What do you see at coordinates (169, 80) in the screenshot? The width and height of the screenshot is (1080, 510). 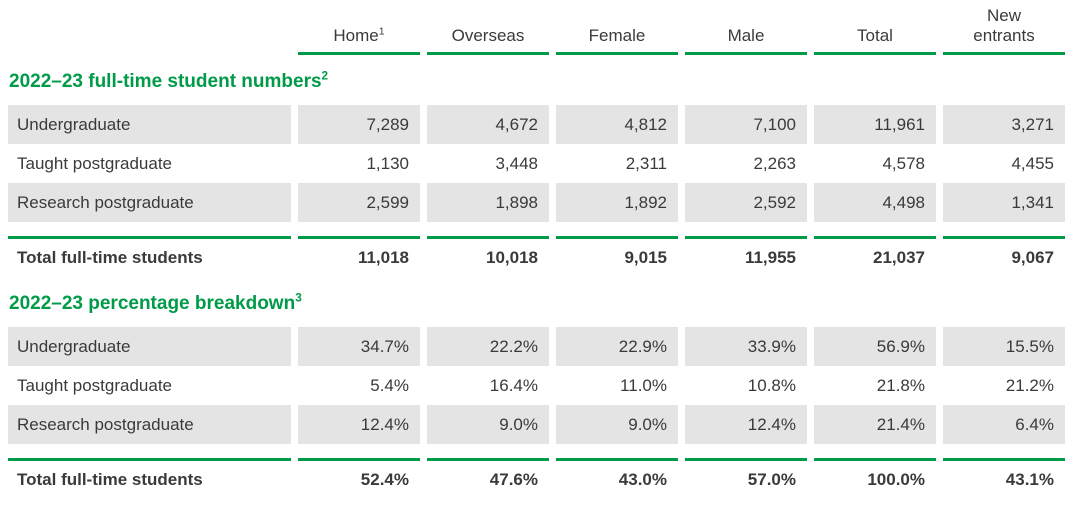 I see `section-1-heading: 2022–23 full-time student numbers2` at bounding box center [169, 80].